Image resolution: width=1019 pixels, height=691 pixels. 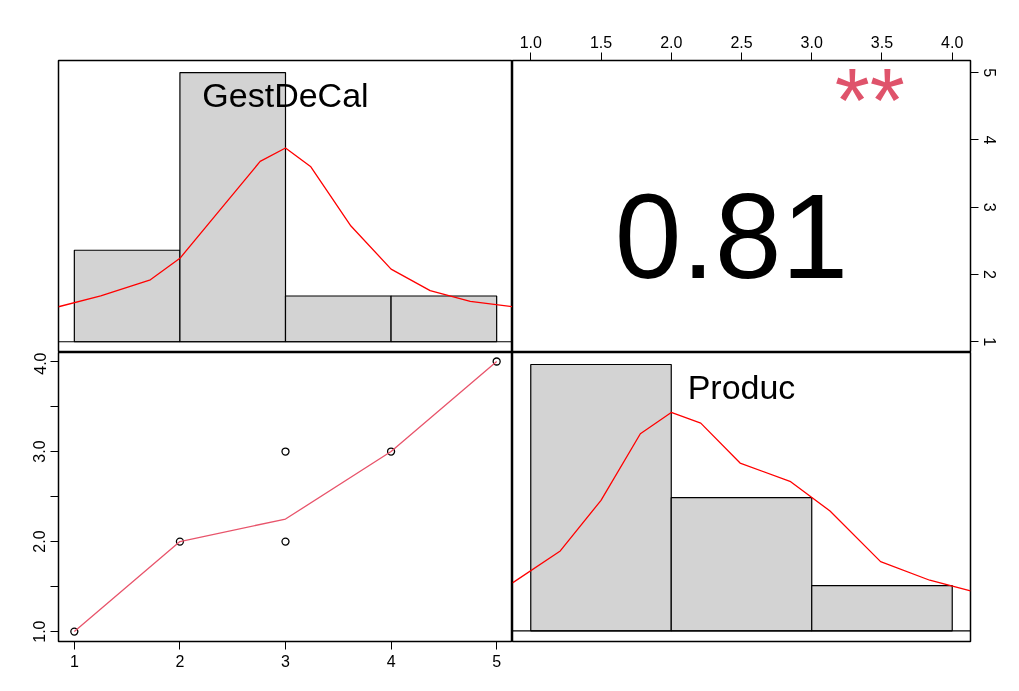 I want to click on x-tick-label: 1, so click(x=74, y=661).